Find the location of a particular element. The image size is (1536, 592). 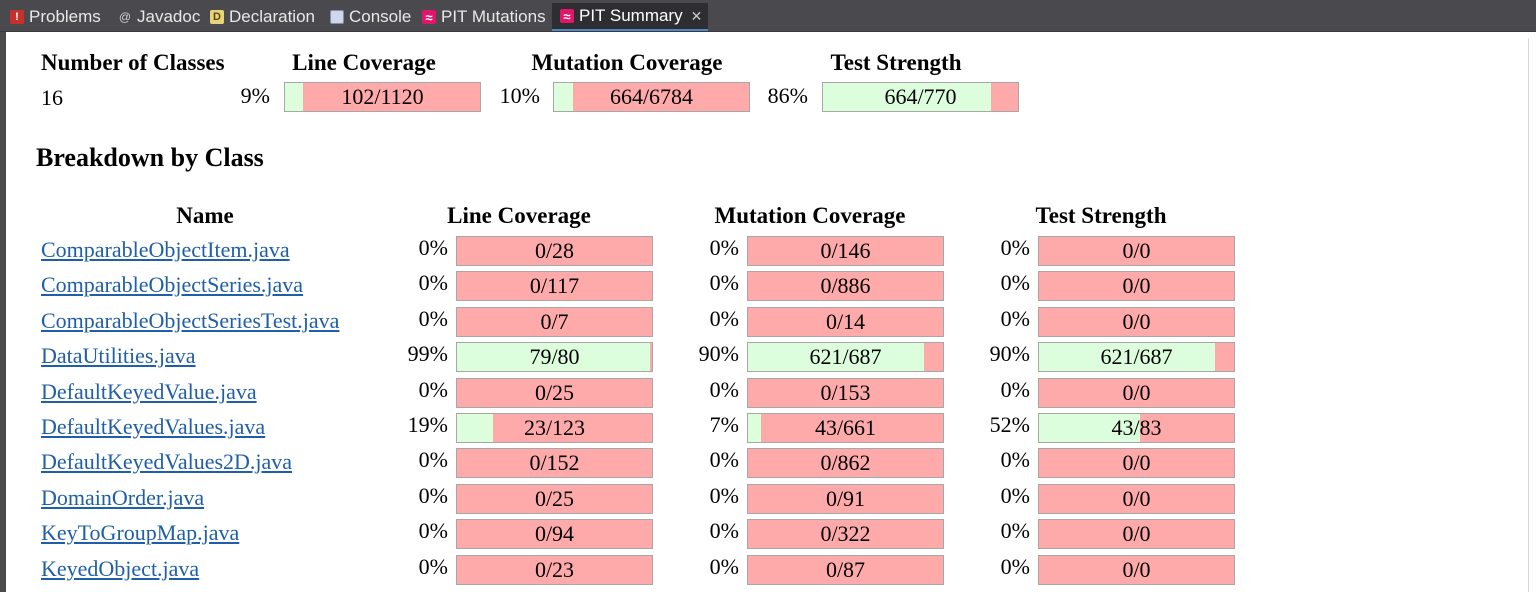

coverage-label: 0/153 is located at coordinates (845, 392).